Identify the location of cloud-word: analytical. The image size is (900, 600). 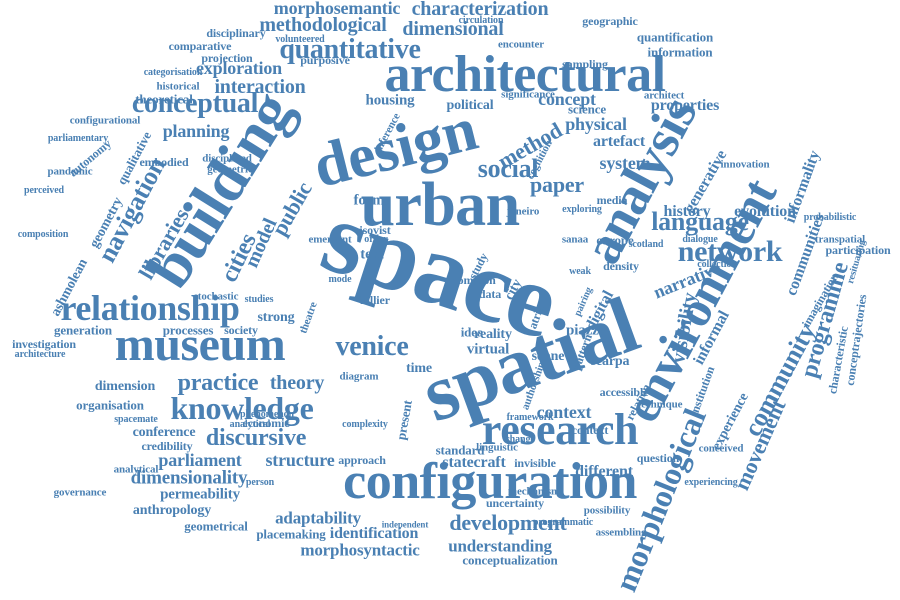
(250, 424).